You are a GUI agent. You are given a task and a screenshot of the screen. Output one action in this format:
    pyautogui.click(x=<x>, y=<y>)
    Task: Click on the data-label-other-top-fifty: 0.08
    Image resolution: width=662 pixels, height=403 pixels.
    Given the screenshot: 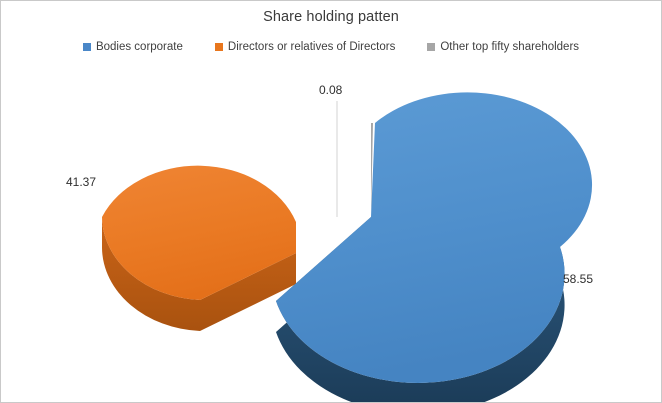 What is the action you would take?
    pyautogui.click(x=331, y=90)
    